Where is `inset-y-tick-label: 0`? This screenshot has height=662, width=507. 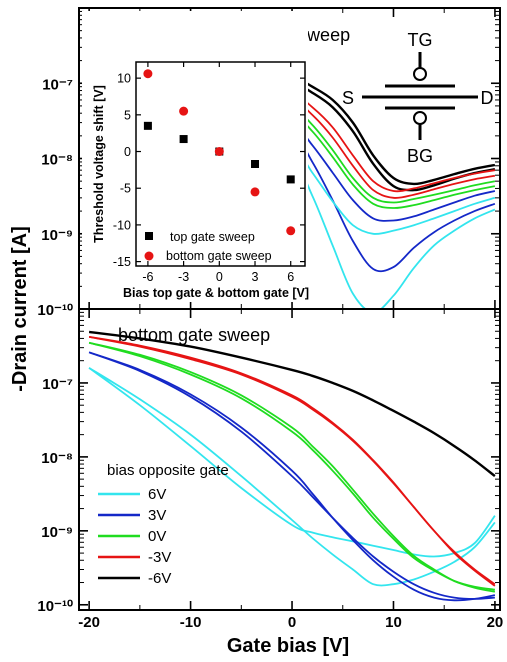 inset-y-tick-label: 0 is located at coordinates (127, 152).